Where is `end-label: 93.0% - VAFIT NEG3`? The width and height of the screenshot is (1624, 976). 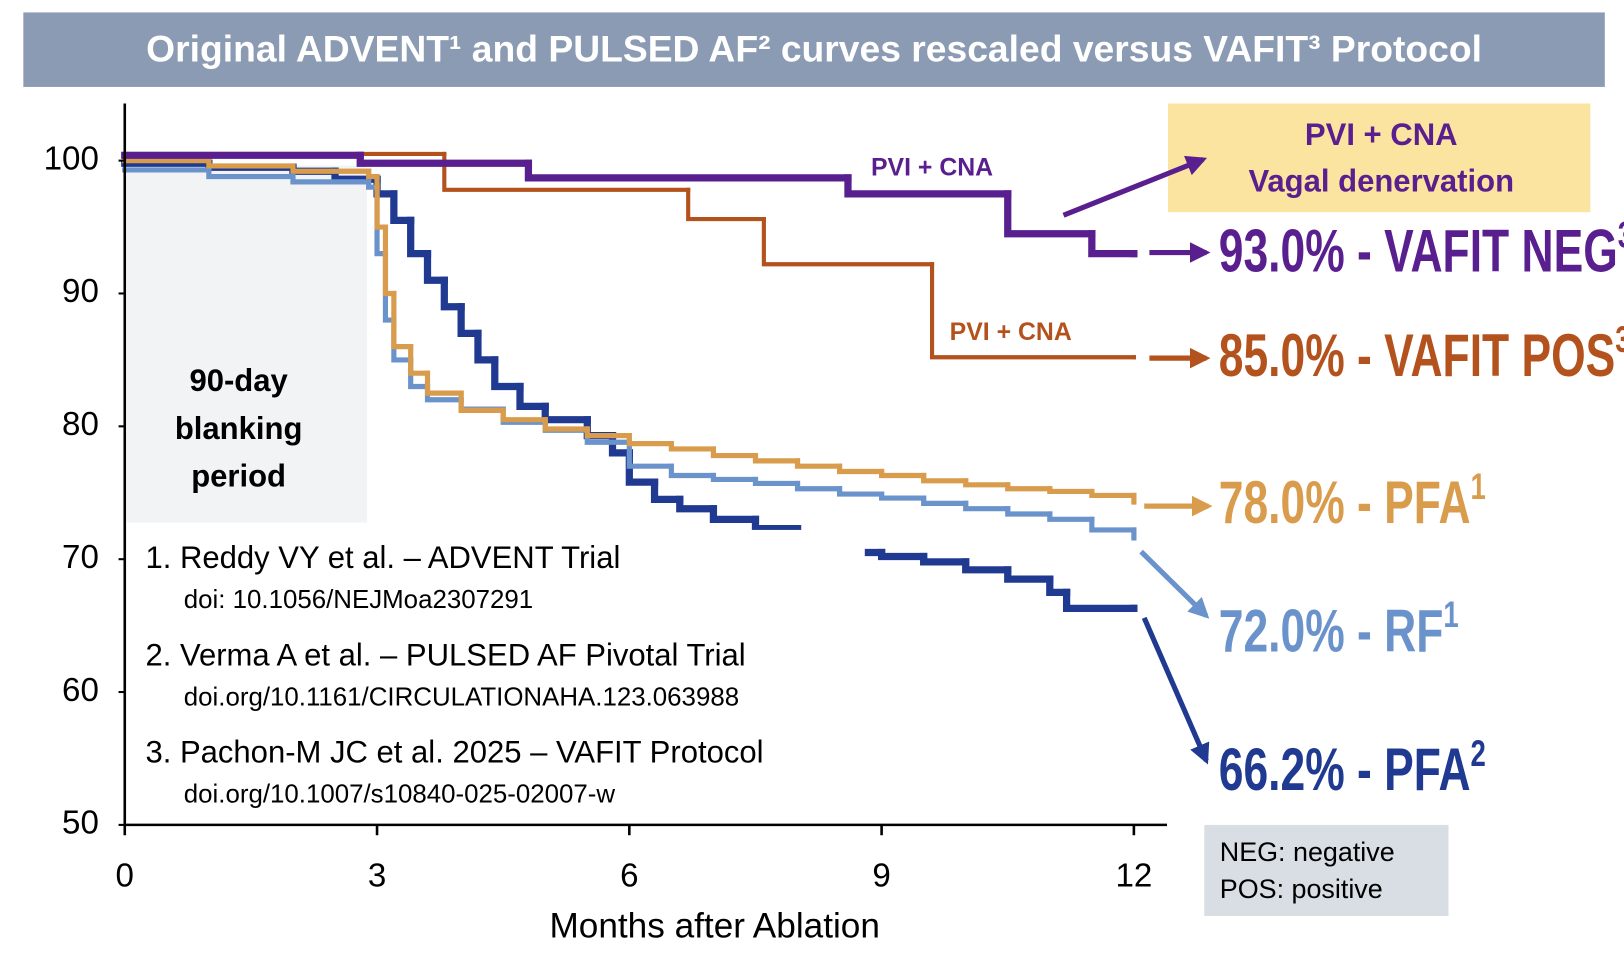
end-label: 93.0% - VAFIT NEG3 is located at coordinates (1421, 249).